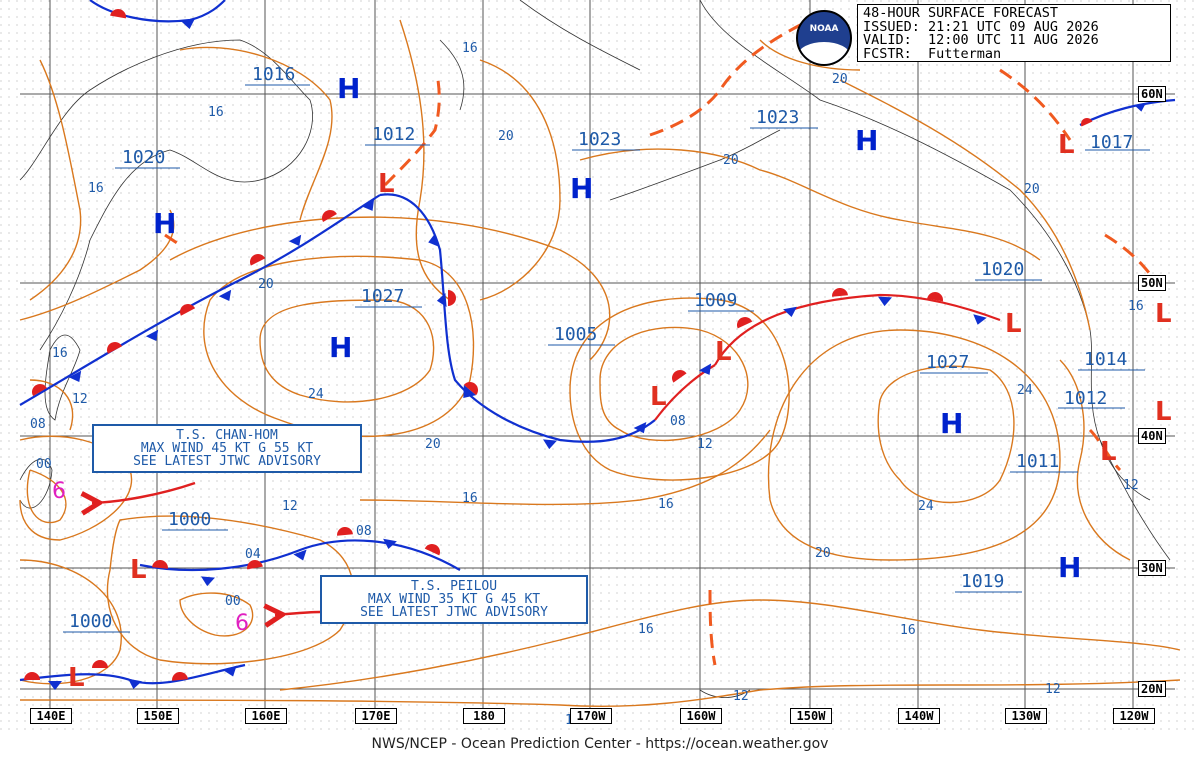 This screenshot has height=764, width=1200. Describe the element at coordinates (397, 135) in the screenshot. I see `pressure-label: 1012` at that location.